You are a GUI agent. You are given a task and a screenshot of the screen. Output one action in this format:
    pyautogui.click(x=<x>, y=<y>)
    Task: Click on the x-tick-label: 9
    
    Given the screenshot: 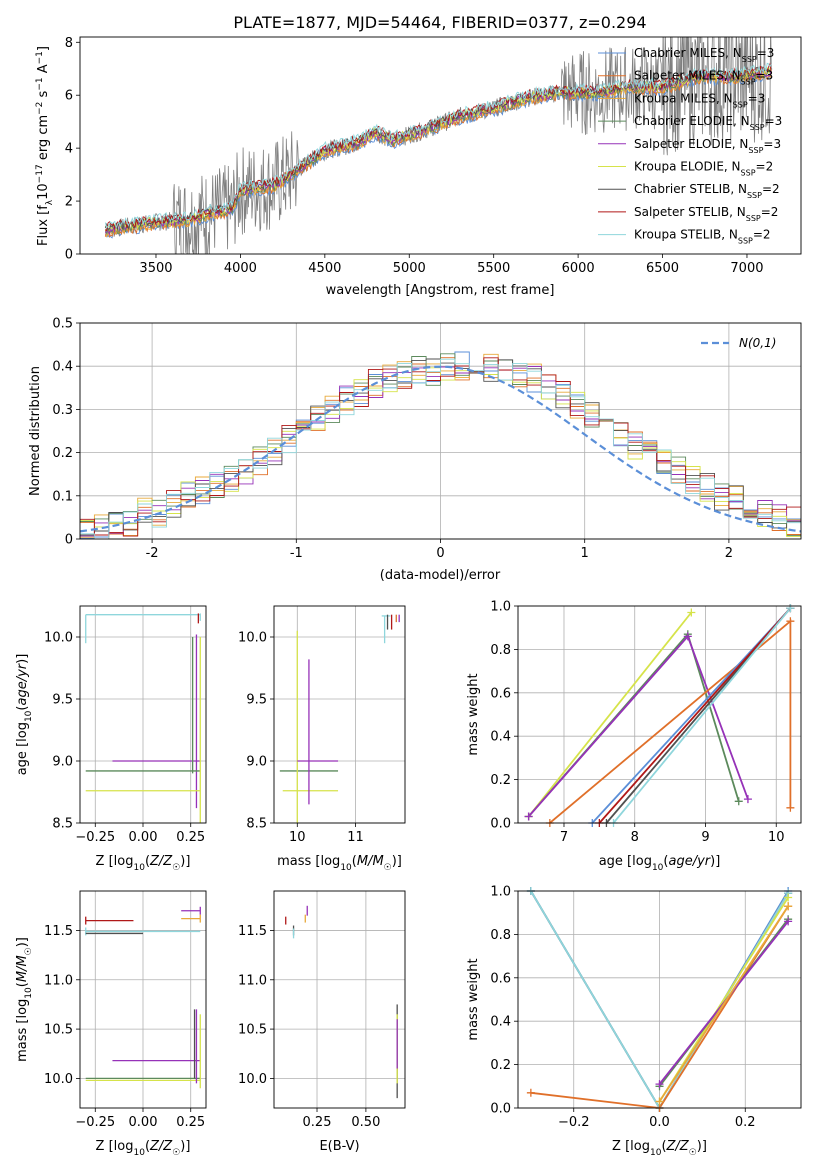 What is the action you would take?
    pyautogui.click(x=705, y=837)
    